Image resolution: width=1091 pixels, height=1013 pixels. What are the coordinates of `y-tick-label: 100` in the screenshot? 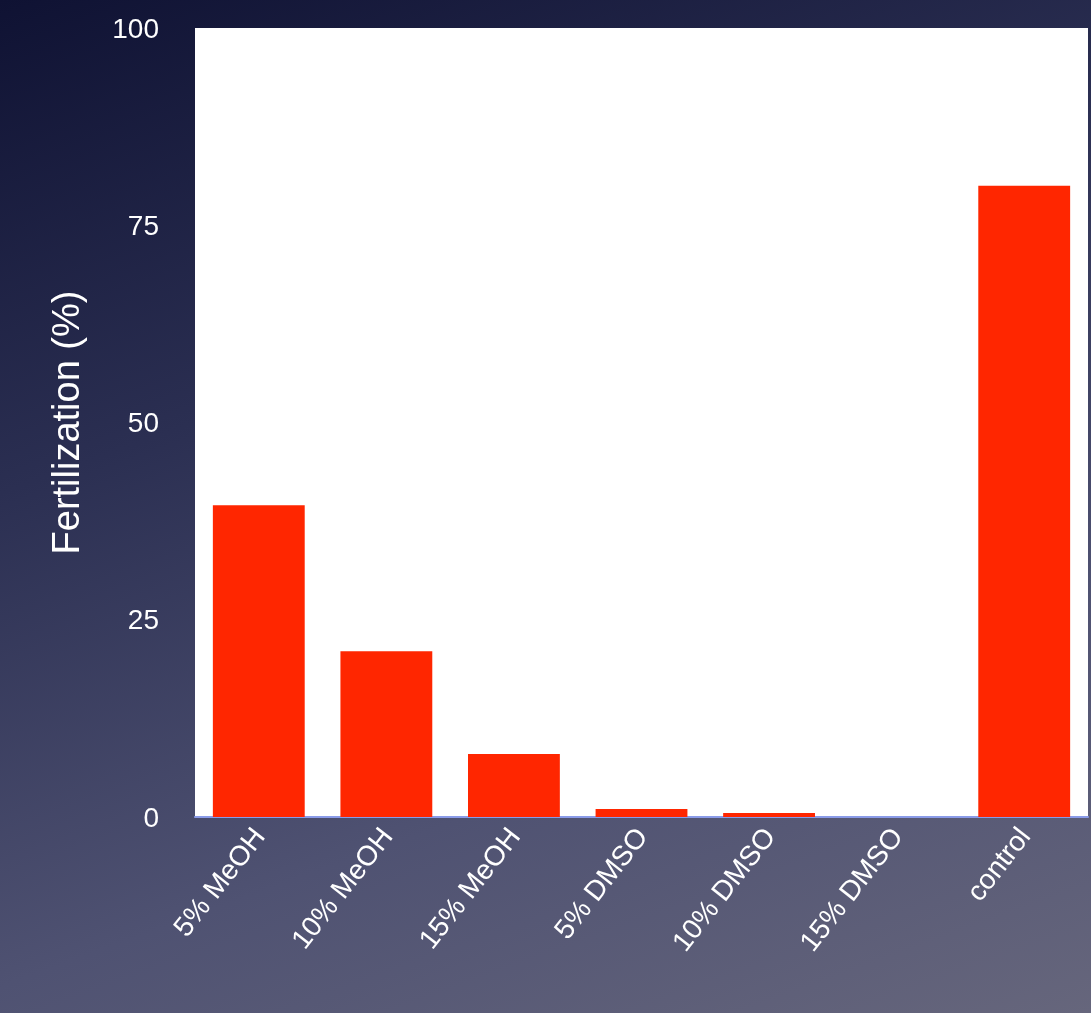 It's located at (135, 28).